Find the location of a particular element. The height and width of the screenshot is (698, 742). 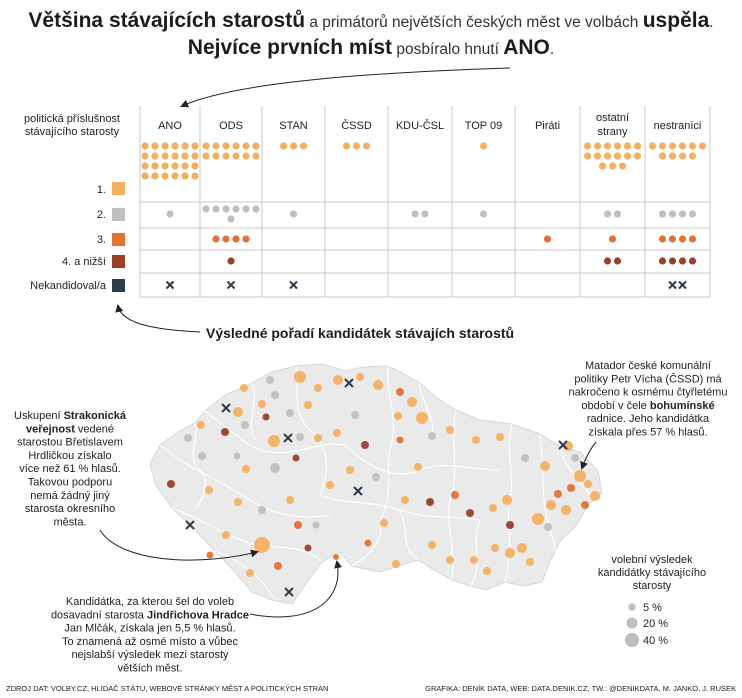

row-label: 1. is located at coordinates (101, 190).